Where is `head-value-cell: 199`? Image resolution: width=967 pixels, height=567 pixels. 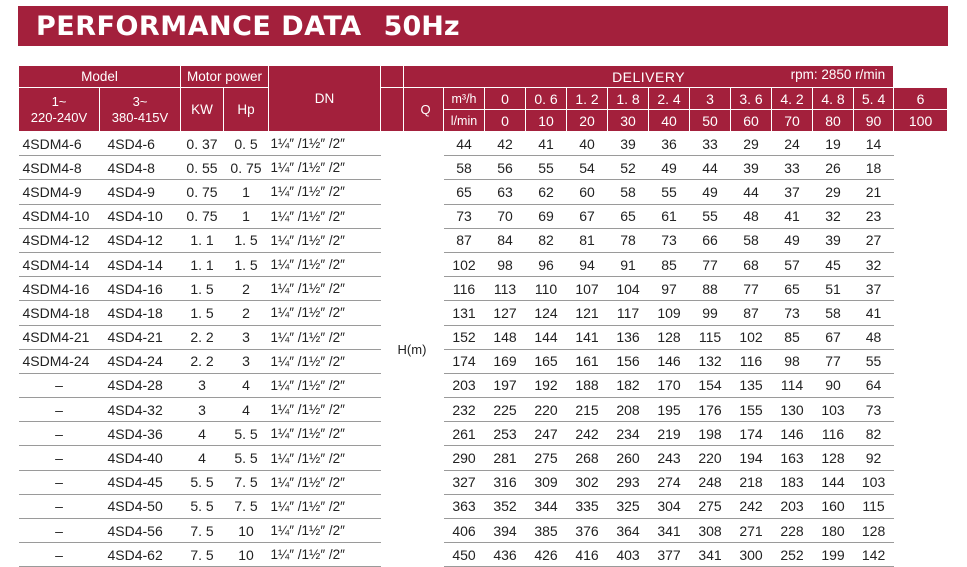
head-value-cell: 199 is located at coordinates (833, 554).